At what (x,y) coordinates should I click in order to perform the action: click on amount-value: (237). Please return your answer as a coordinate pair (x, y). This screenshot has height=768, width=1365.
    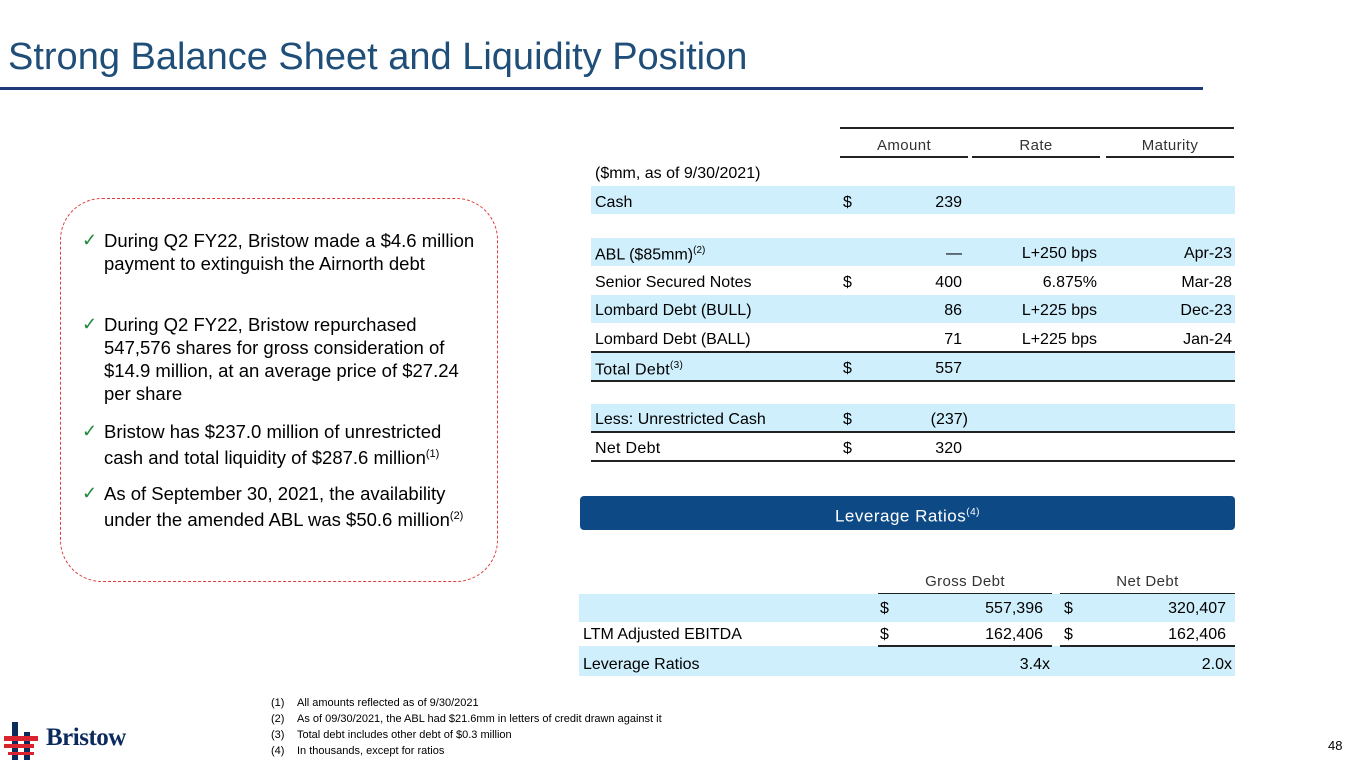
    Looking at the image, I should click on (949, 419).